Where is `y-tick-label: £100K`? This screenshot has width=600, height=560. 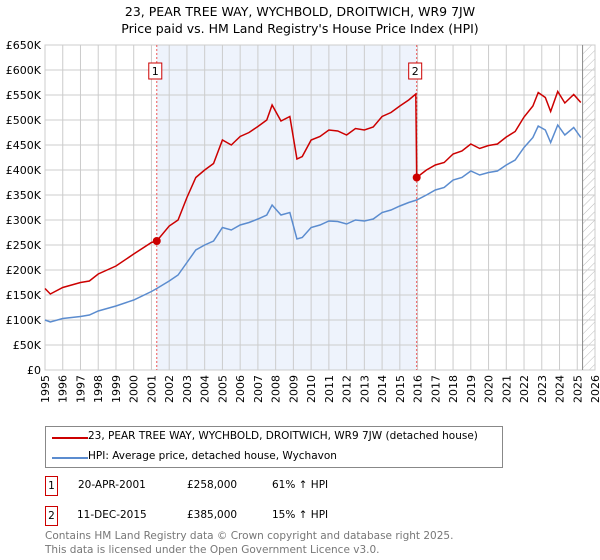
y-tick-label: £100K is located at coordinates (24, 320).